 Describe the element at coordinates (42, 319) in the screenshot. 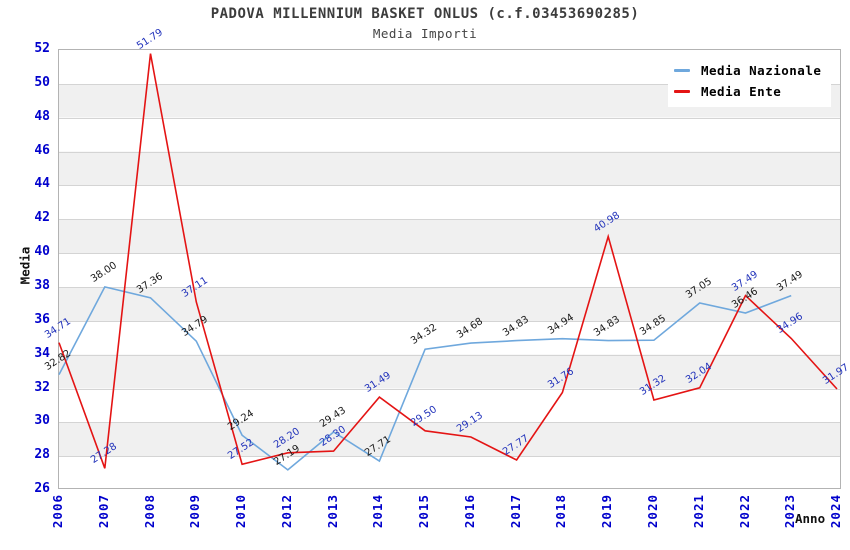

I see `y-tick-label: 36` at that location.